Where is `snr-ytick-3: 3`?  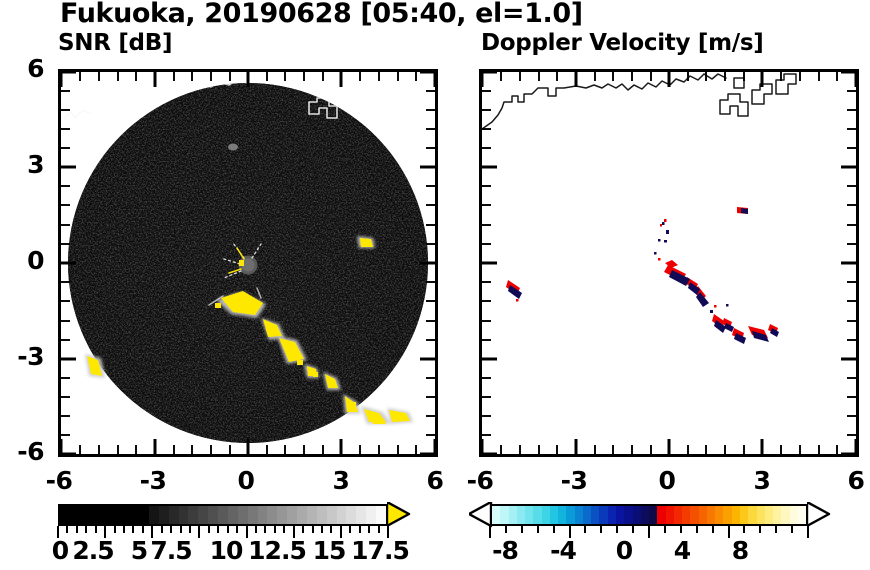
snr-ytick-3: 3 is located at coordinates (35, 164).